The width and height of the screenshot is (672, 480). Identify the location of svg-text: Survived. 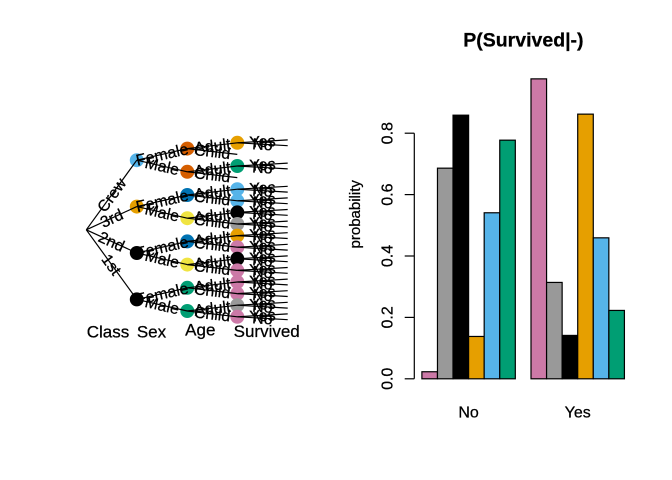
(267, 331).